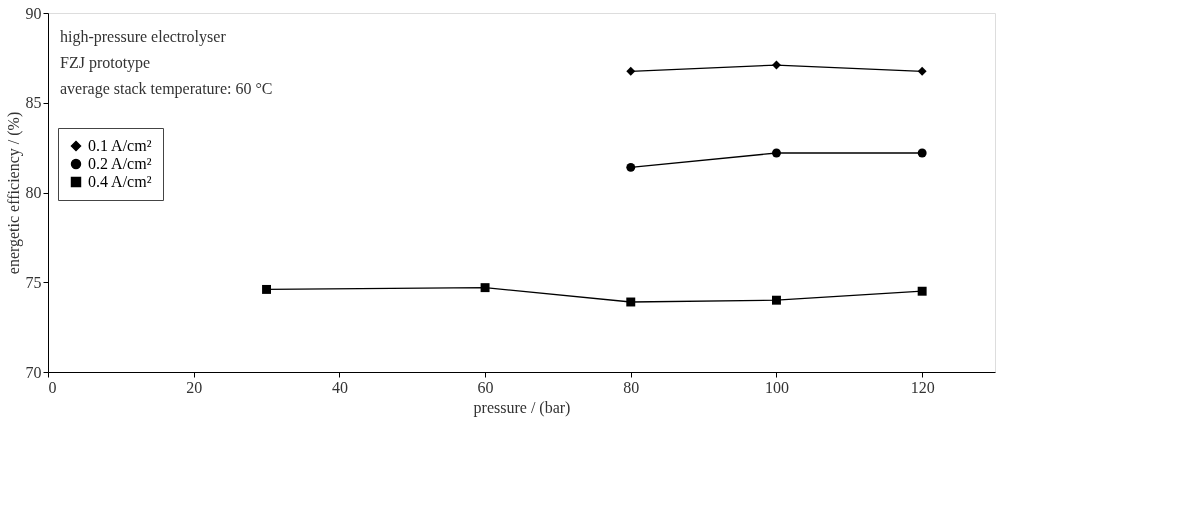  I want to click on x-axis-title: pressure / (bar), so click(522, 407).